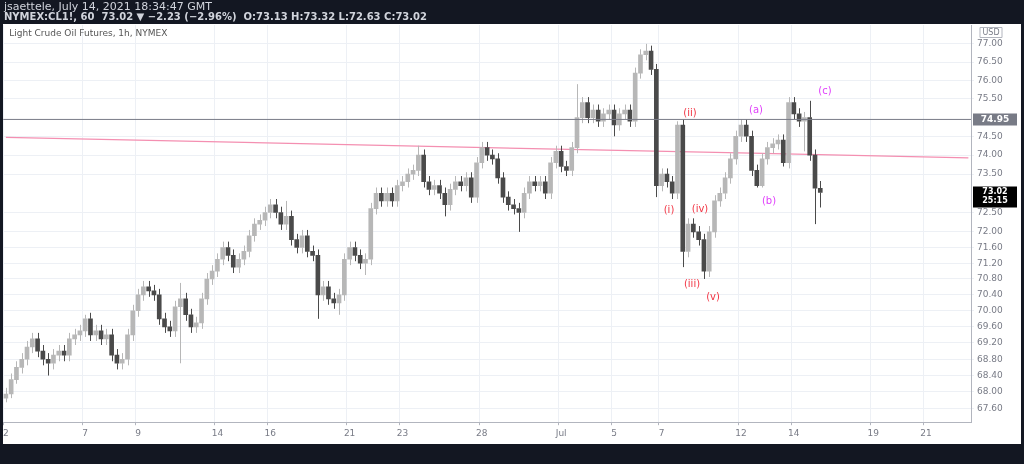  Describe the element at coordinates (873, 432) in the screenshot. I see `x-tick-label: 19` at that location.